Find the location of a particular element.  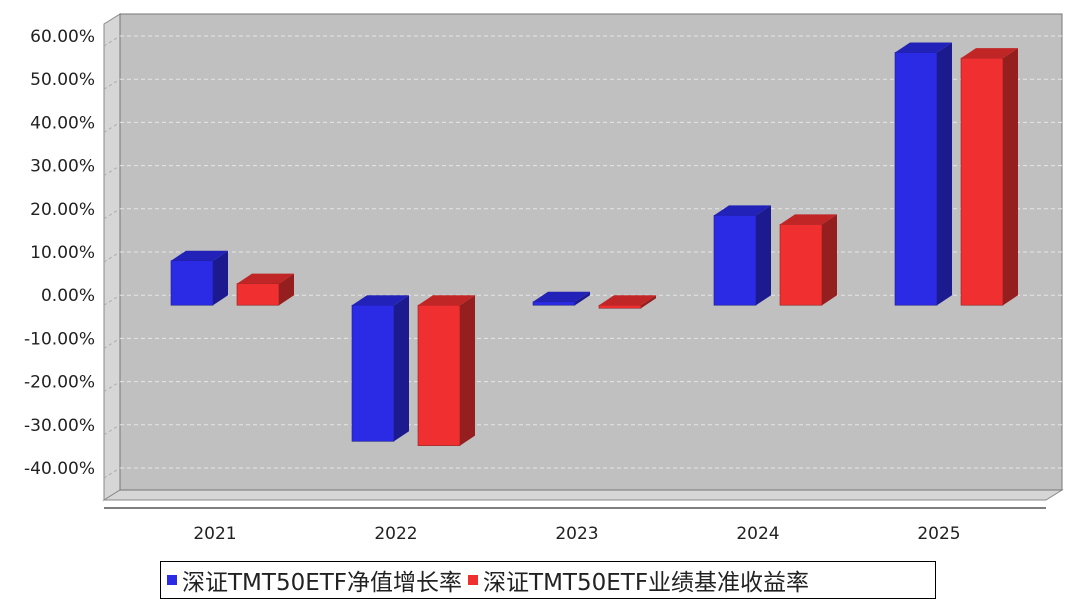

legend-swatch-red is located at coordinates (473, 580).